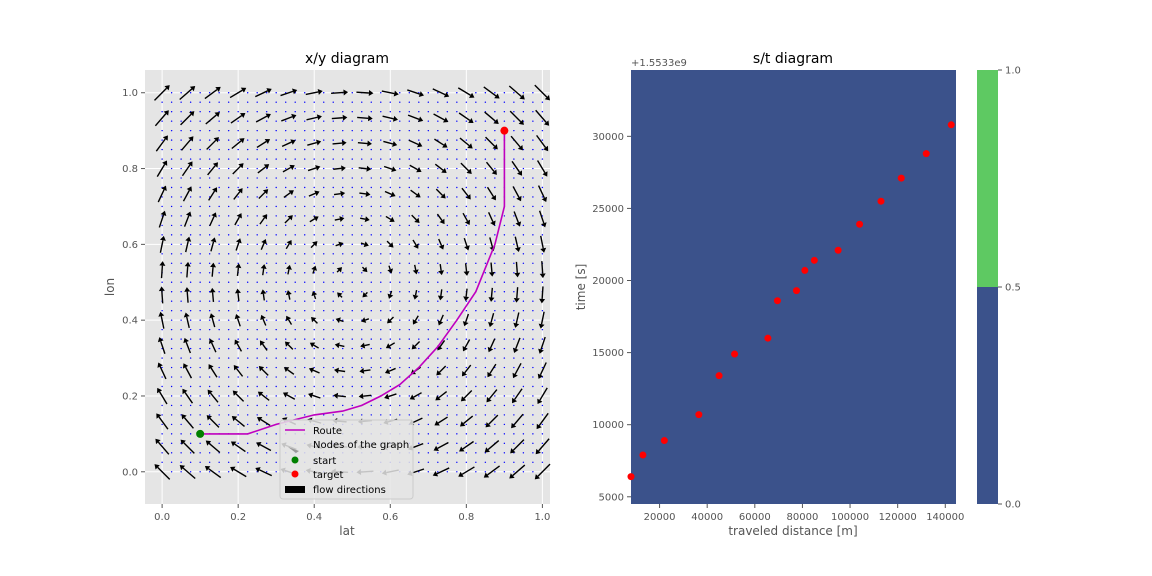 This screenshot has height=576, width=1152. What do you see at coordinates (951, 125) in the screenshot?
I see `st-point` at bounding box center [951, 125].